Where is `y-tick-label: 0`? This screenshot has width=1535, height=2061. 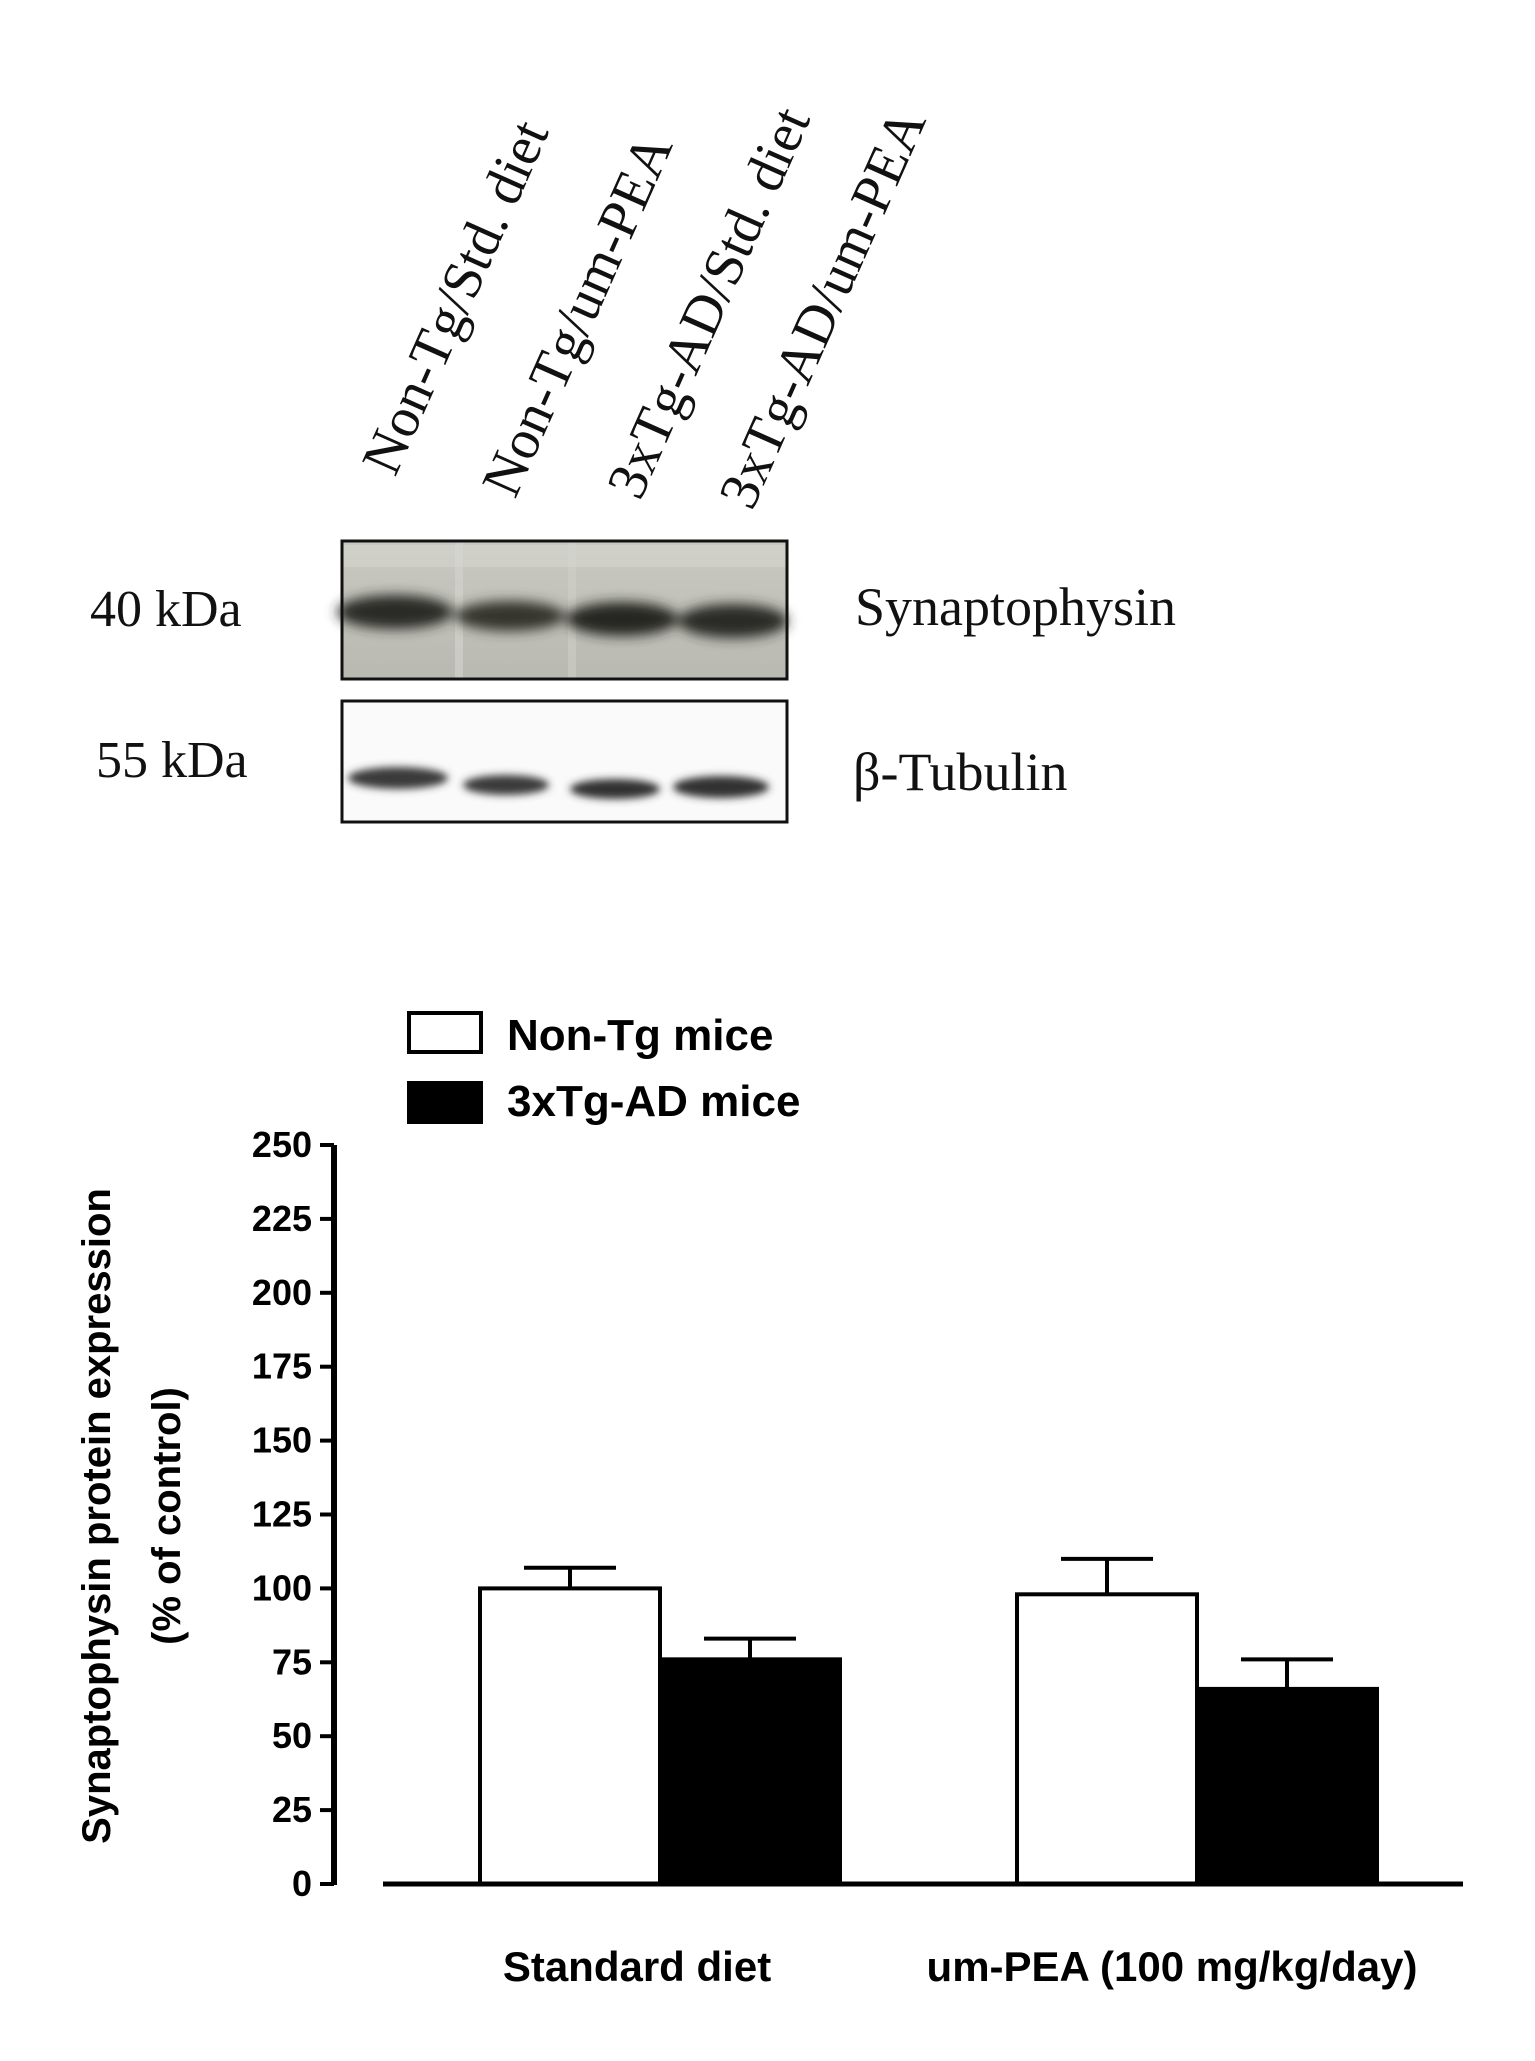 y-tick-label: 0 is located at coordinates (302, 1883).